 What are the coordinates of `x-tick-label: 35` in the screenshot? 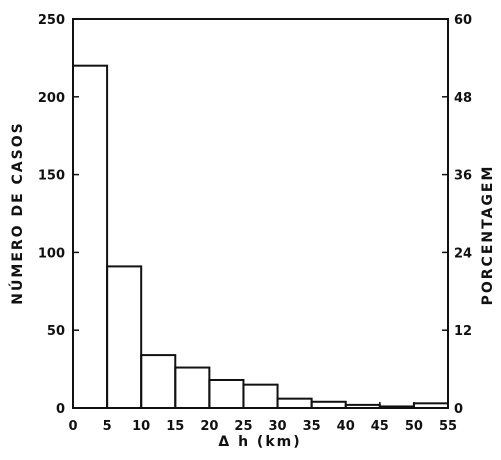 It's located at (312, 426).